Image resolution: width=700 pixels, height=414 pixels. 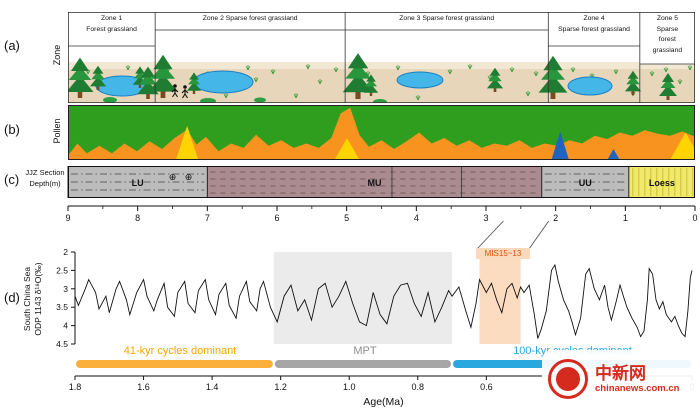 I want to click on svg-text: 0.6, so click(x=486, y=387).